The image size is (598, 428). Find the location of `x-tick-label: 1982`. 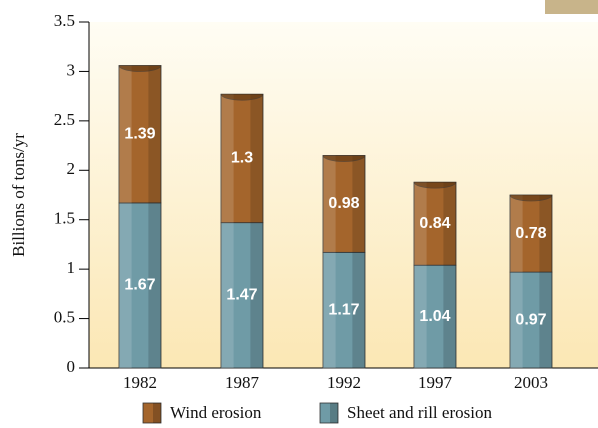

x-tick-label: 1982 is located at coordinates (140, 382).